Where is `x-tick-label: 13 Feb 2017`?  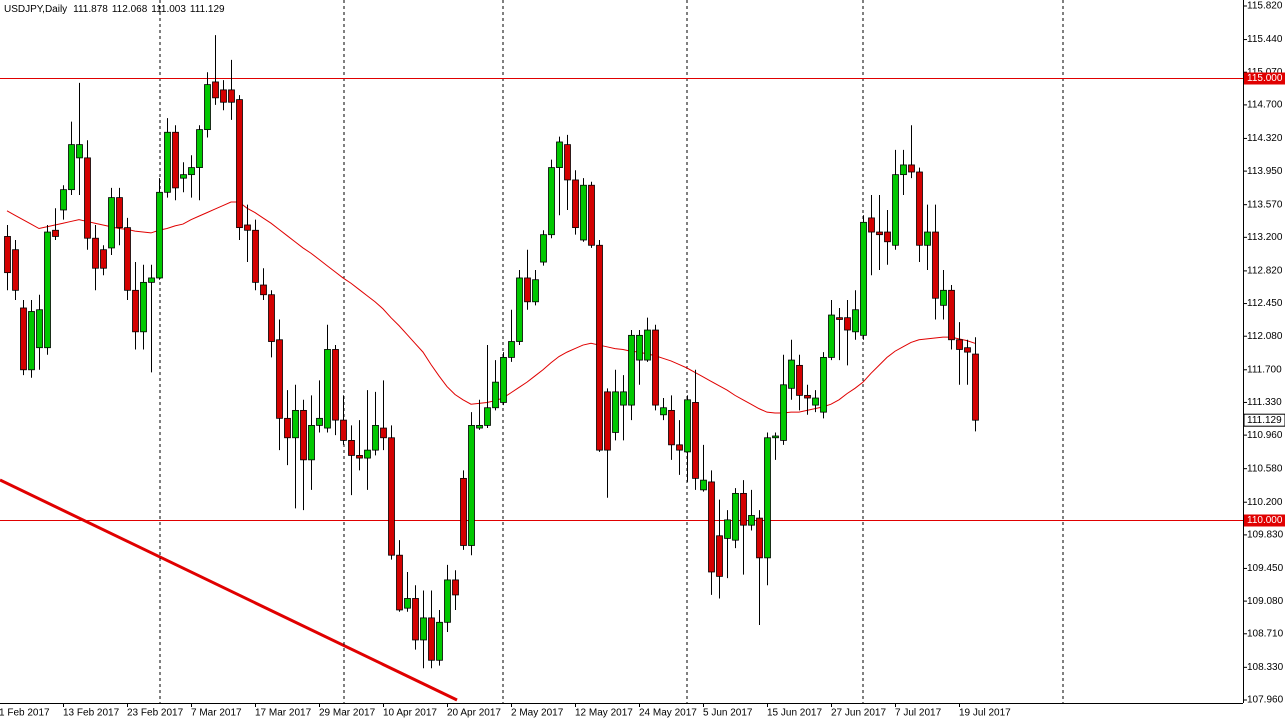 x-tick-label: 13 Feb 2017 is located at coordinates (91, 713).